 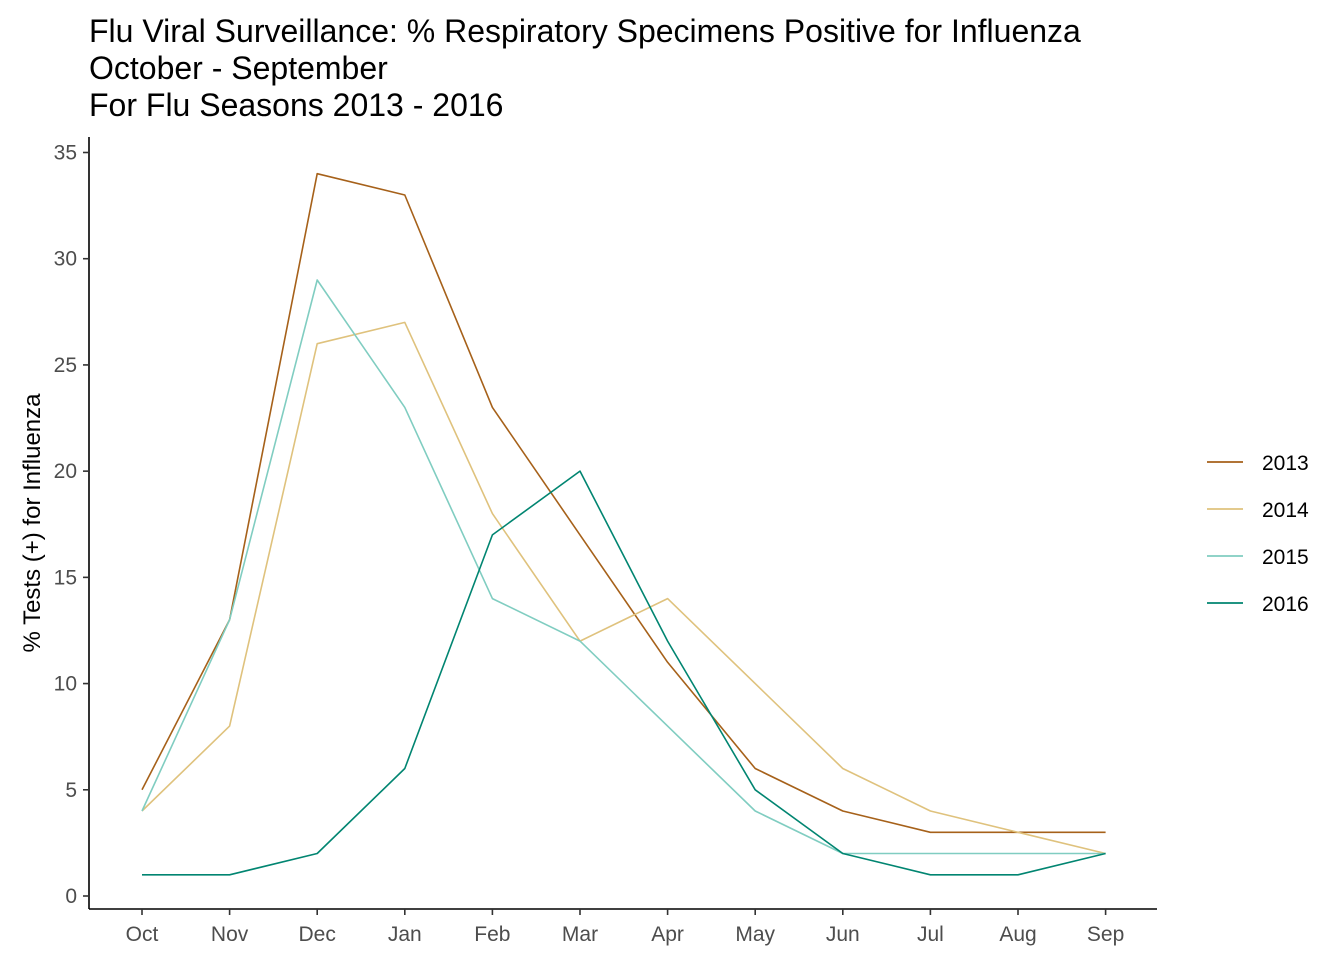 What do you see at coordinates (843, 934) in the screenshot?
I see `x-tick-label: Jun` at bounding box center [843, 934].